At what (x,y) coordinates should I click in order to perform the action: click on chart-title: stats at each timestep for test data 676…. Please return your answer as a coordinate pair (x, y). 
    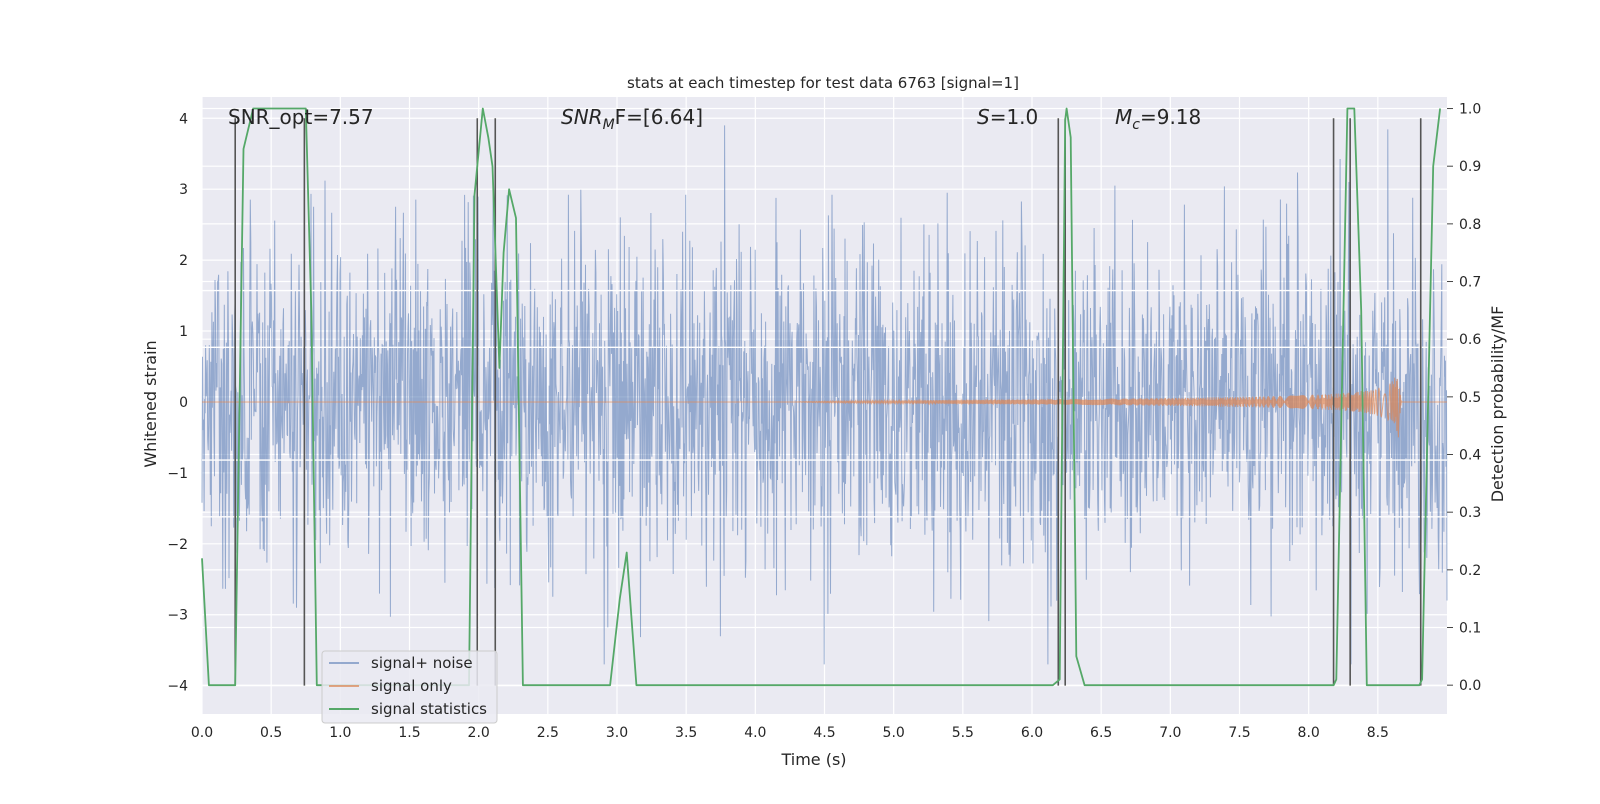
    Looking at the image, I should click on (823, 83).